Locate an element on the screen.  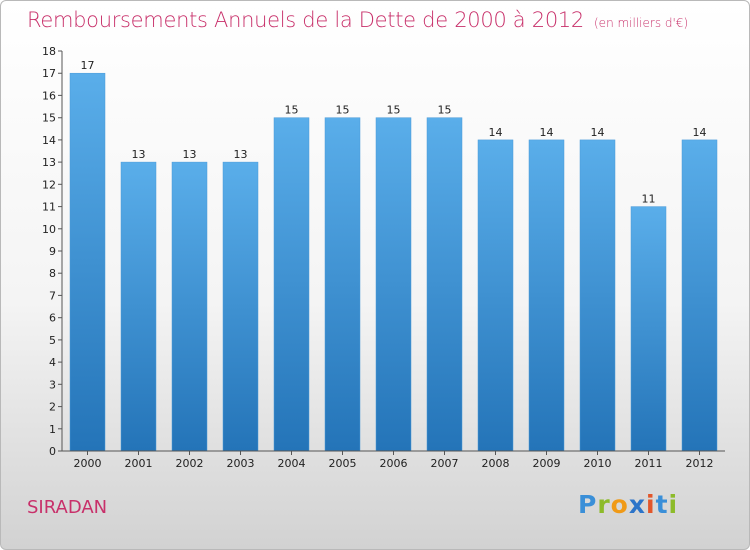
y-tick-label-14: 14 is located at coordinates (49, 140).